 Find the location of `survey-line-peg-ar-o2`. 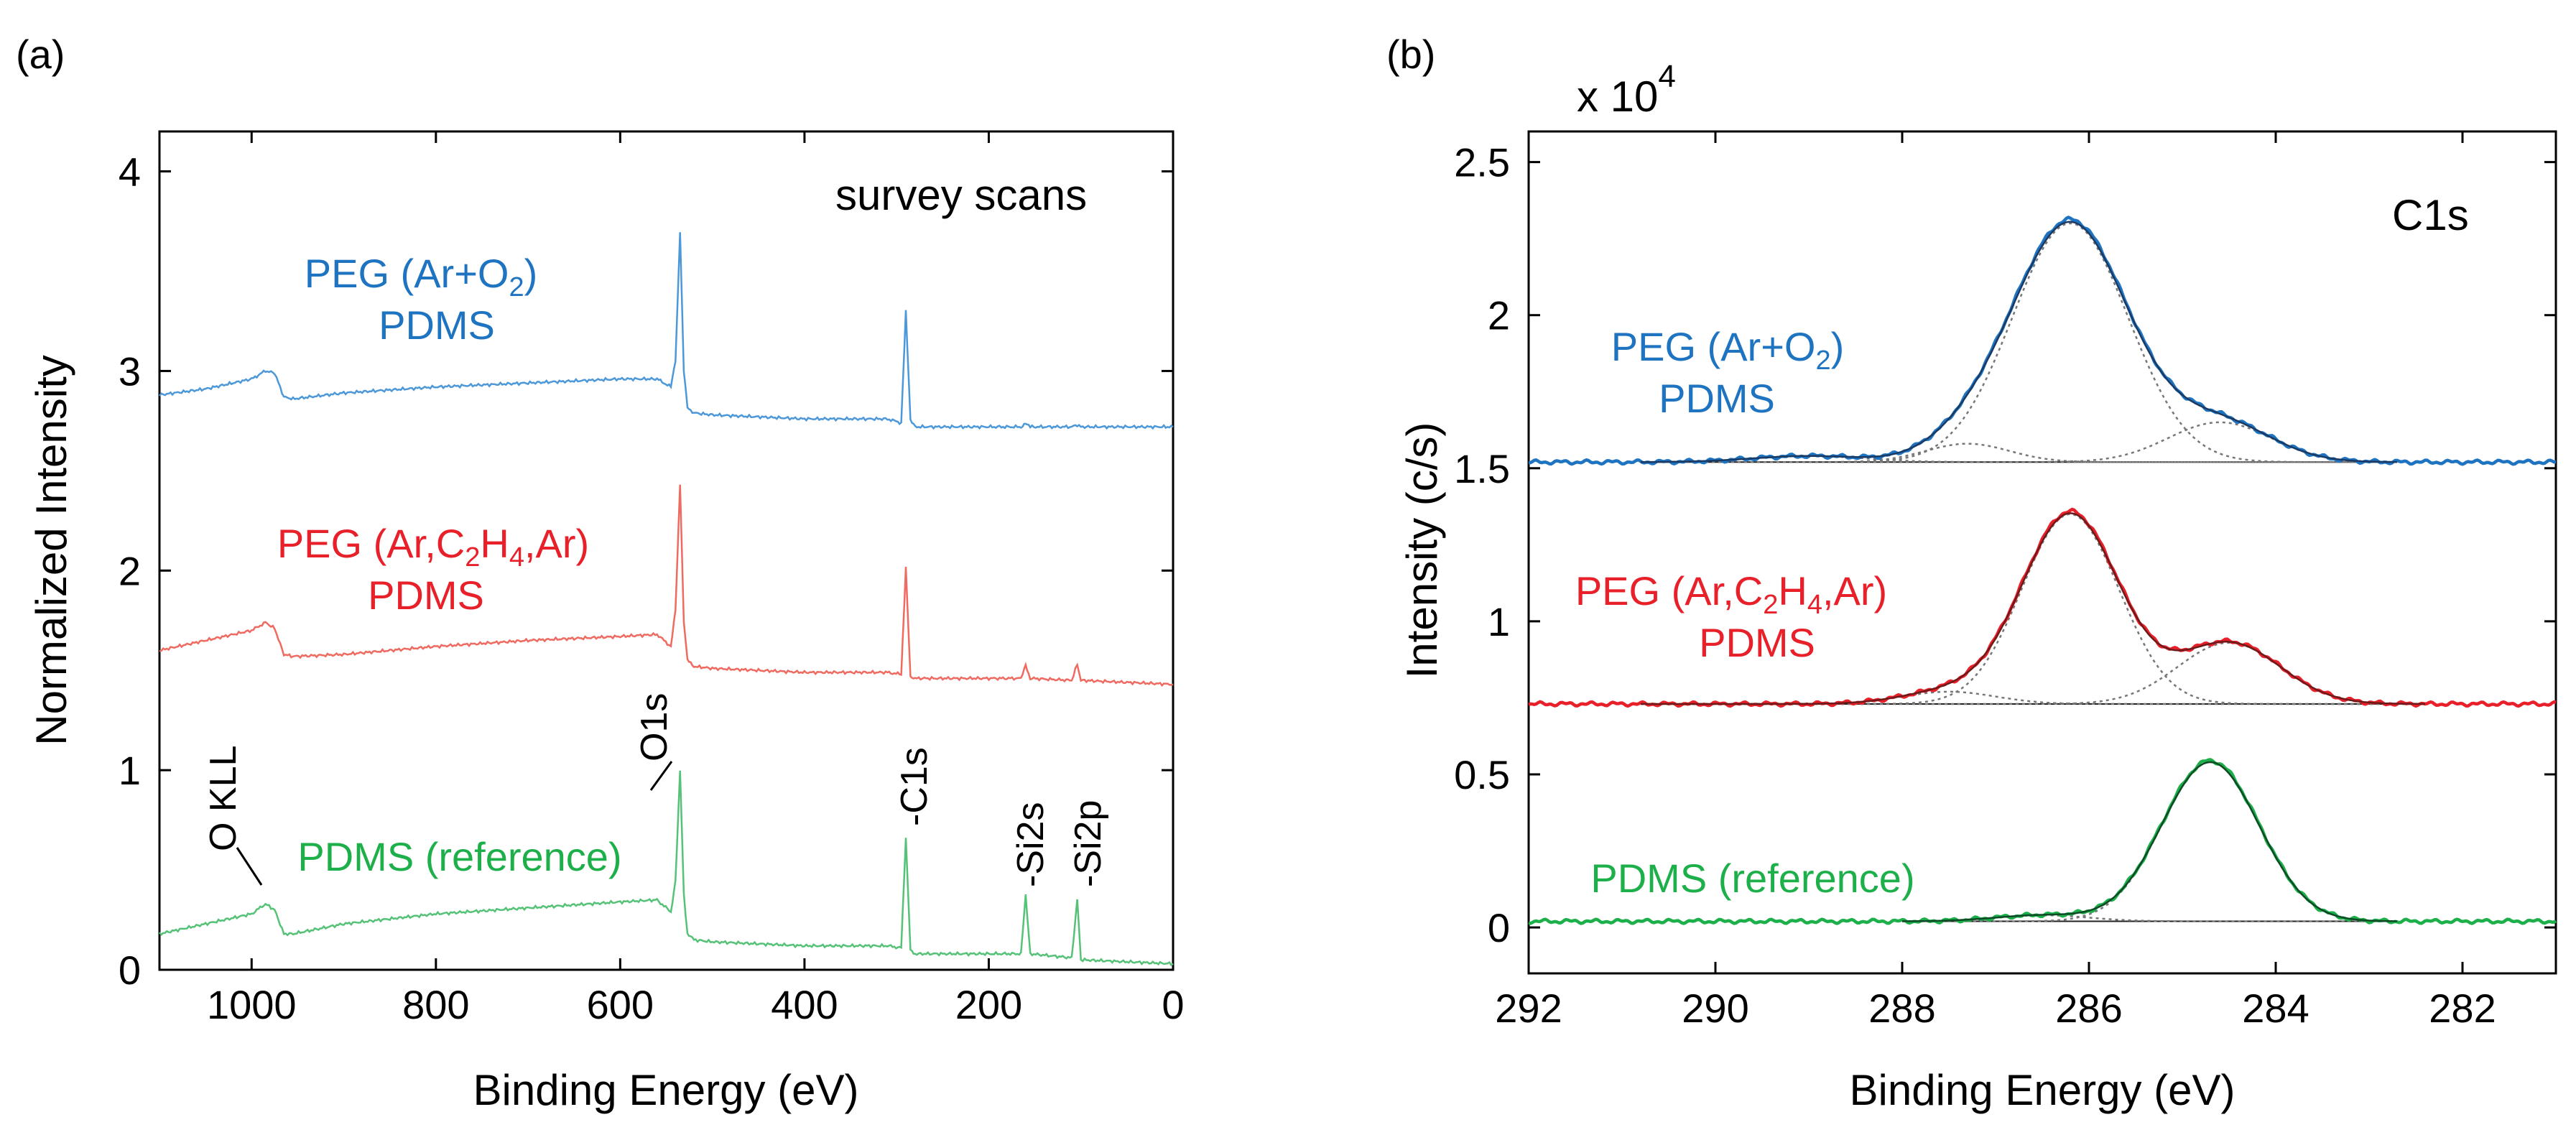

survey-line-peg-ar-o2 is located at coordinates (666, 331).